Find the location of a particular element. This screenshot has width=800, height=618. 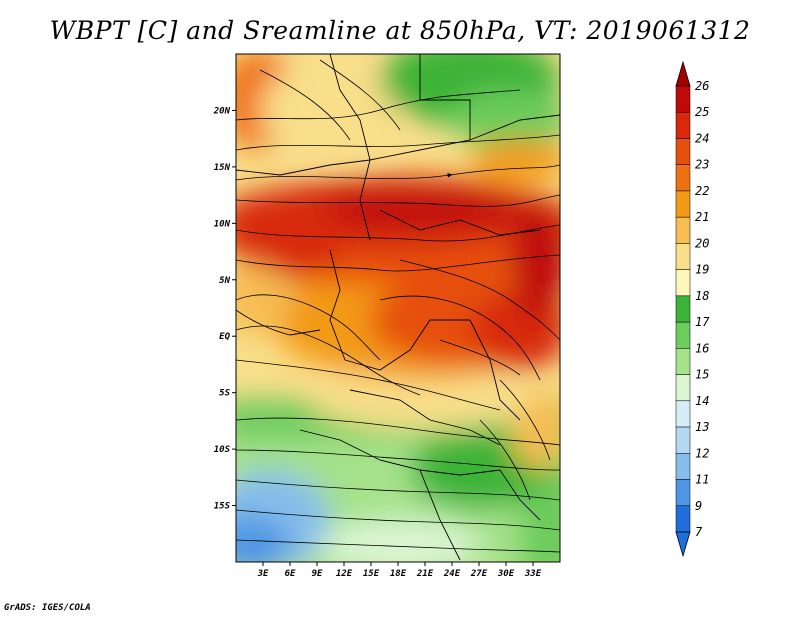

colorbar-label: 25 is located at coordinates (702, 112).